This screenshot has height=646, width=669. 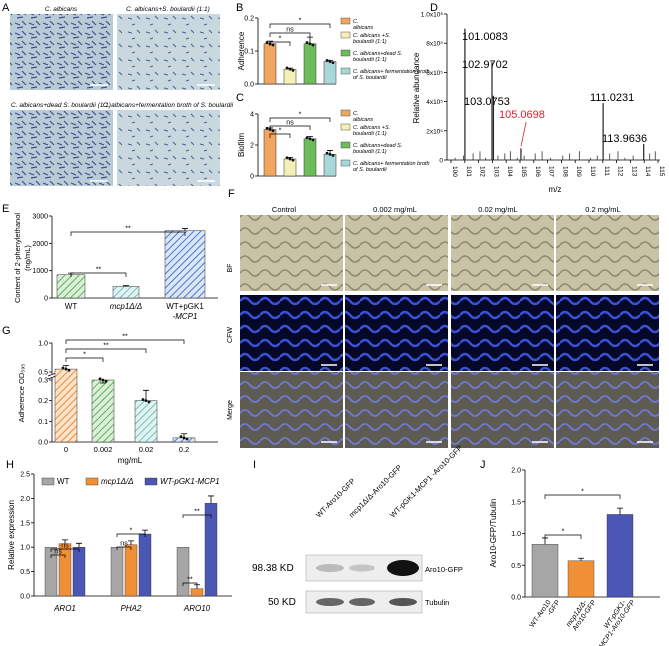 I want to click on col-header-control: Control, so click(x=284, y=209).